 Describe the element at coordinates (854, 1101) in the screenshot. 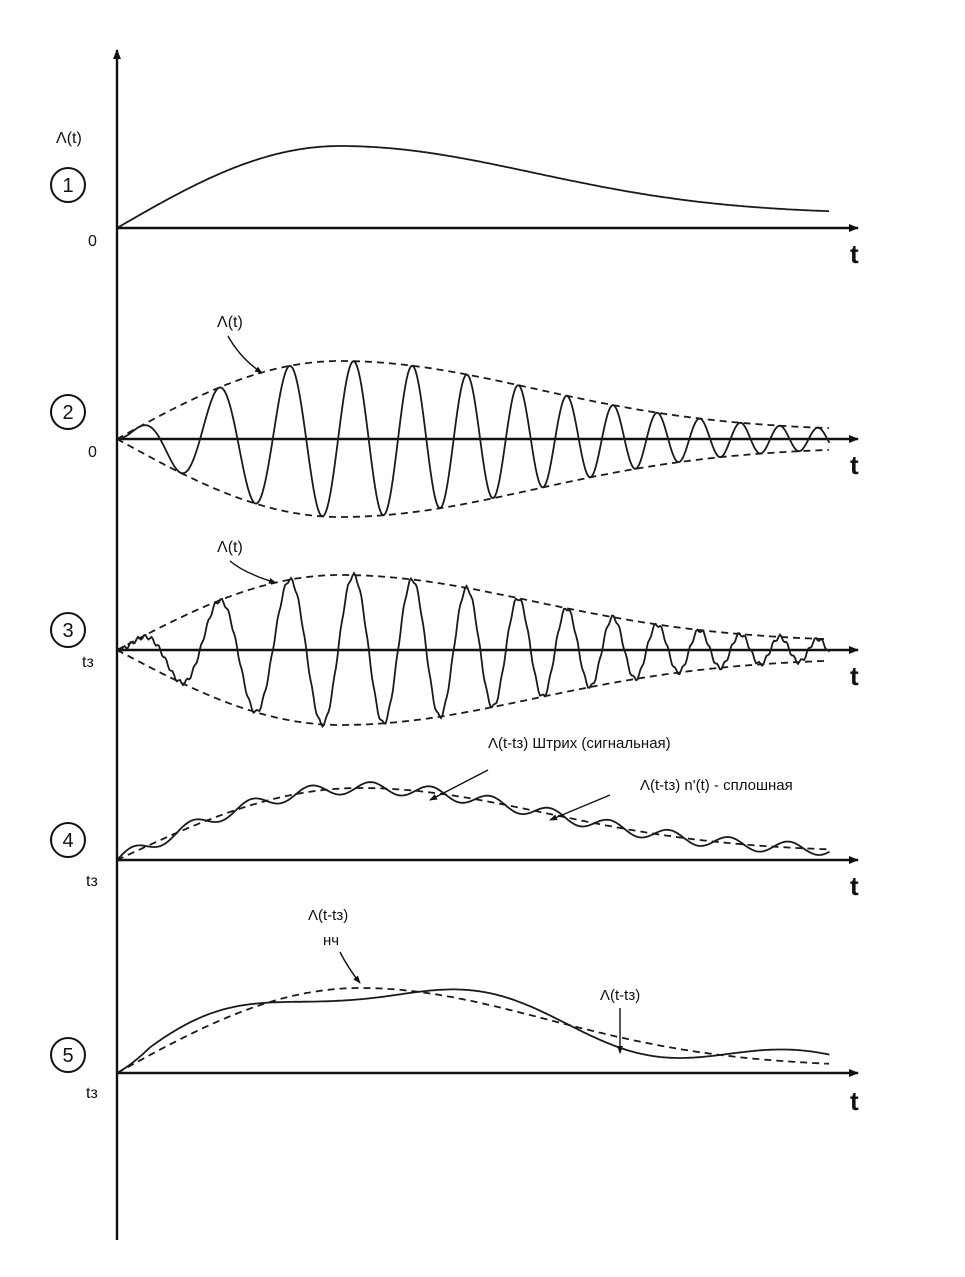

I see `t-label-5: t` at that location.